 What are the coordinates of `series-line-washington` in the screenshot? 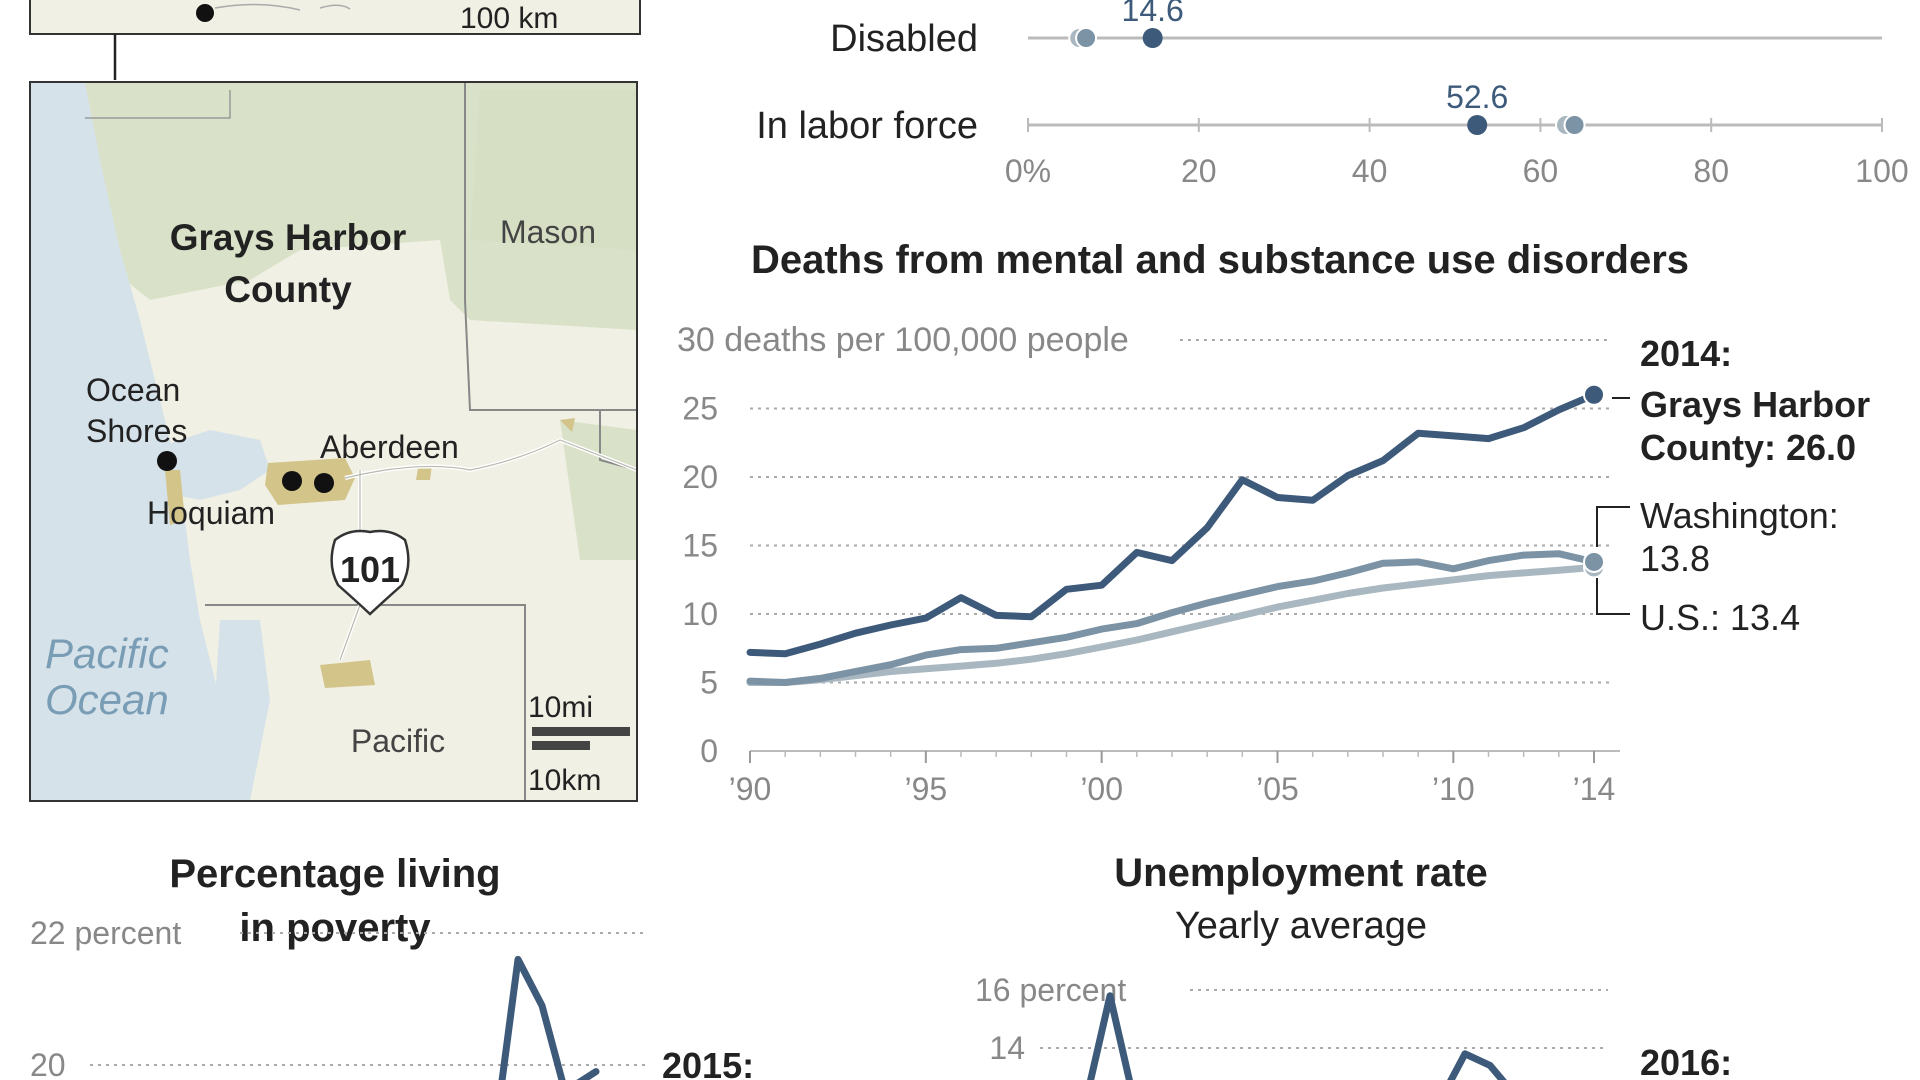 It's located at (1172, 618).